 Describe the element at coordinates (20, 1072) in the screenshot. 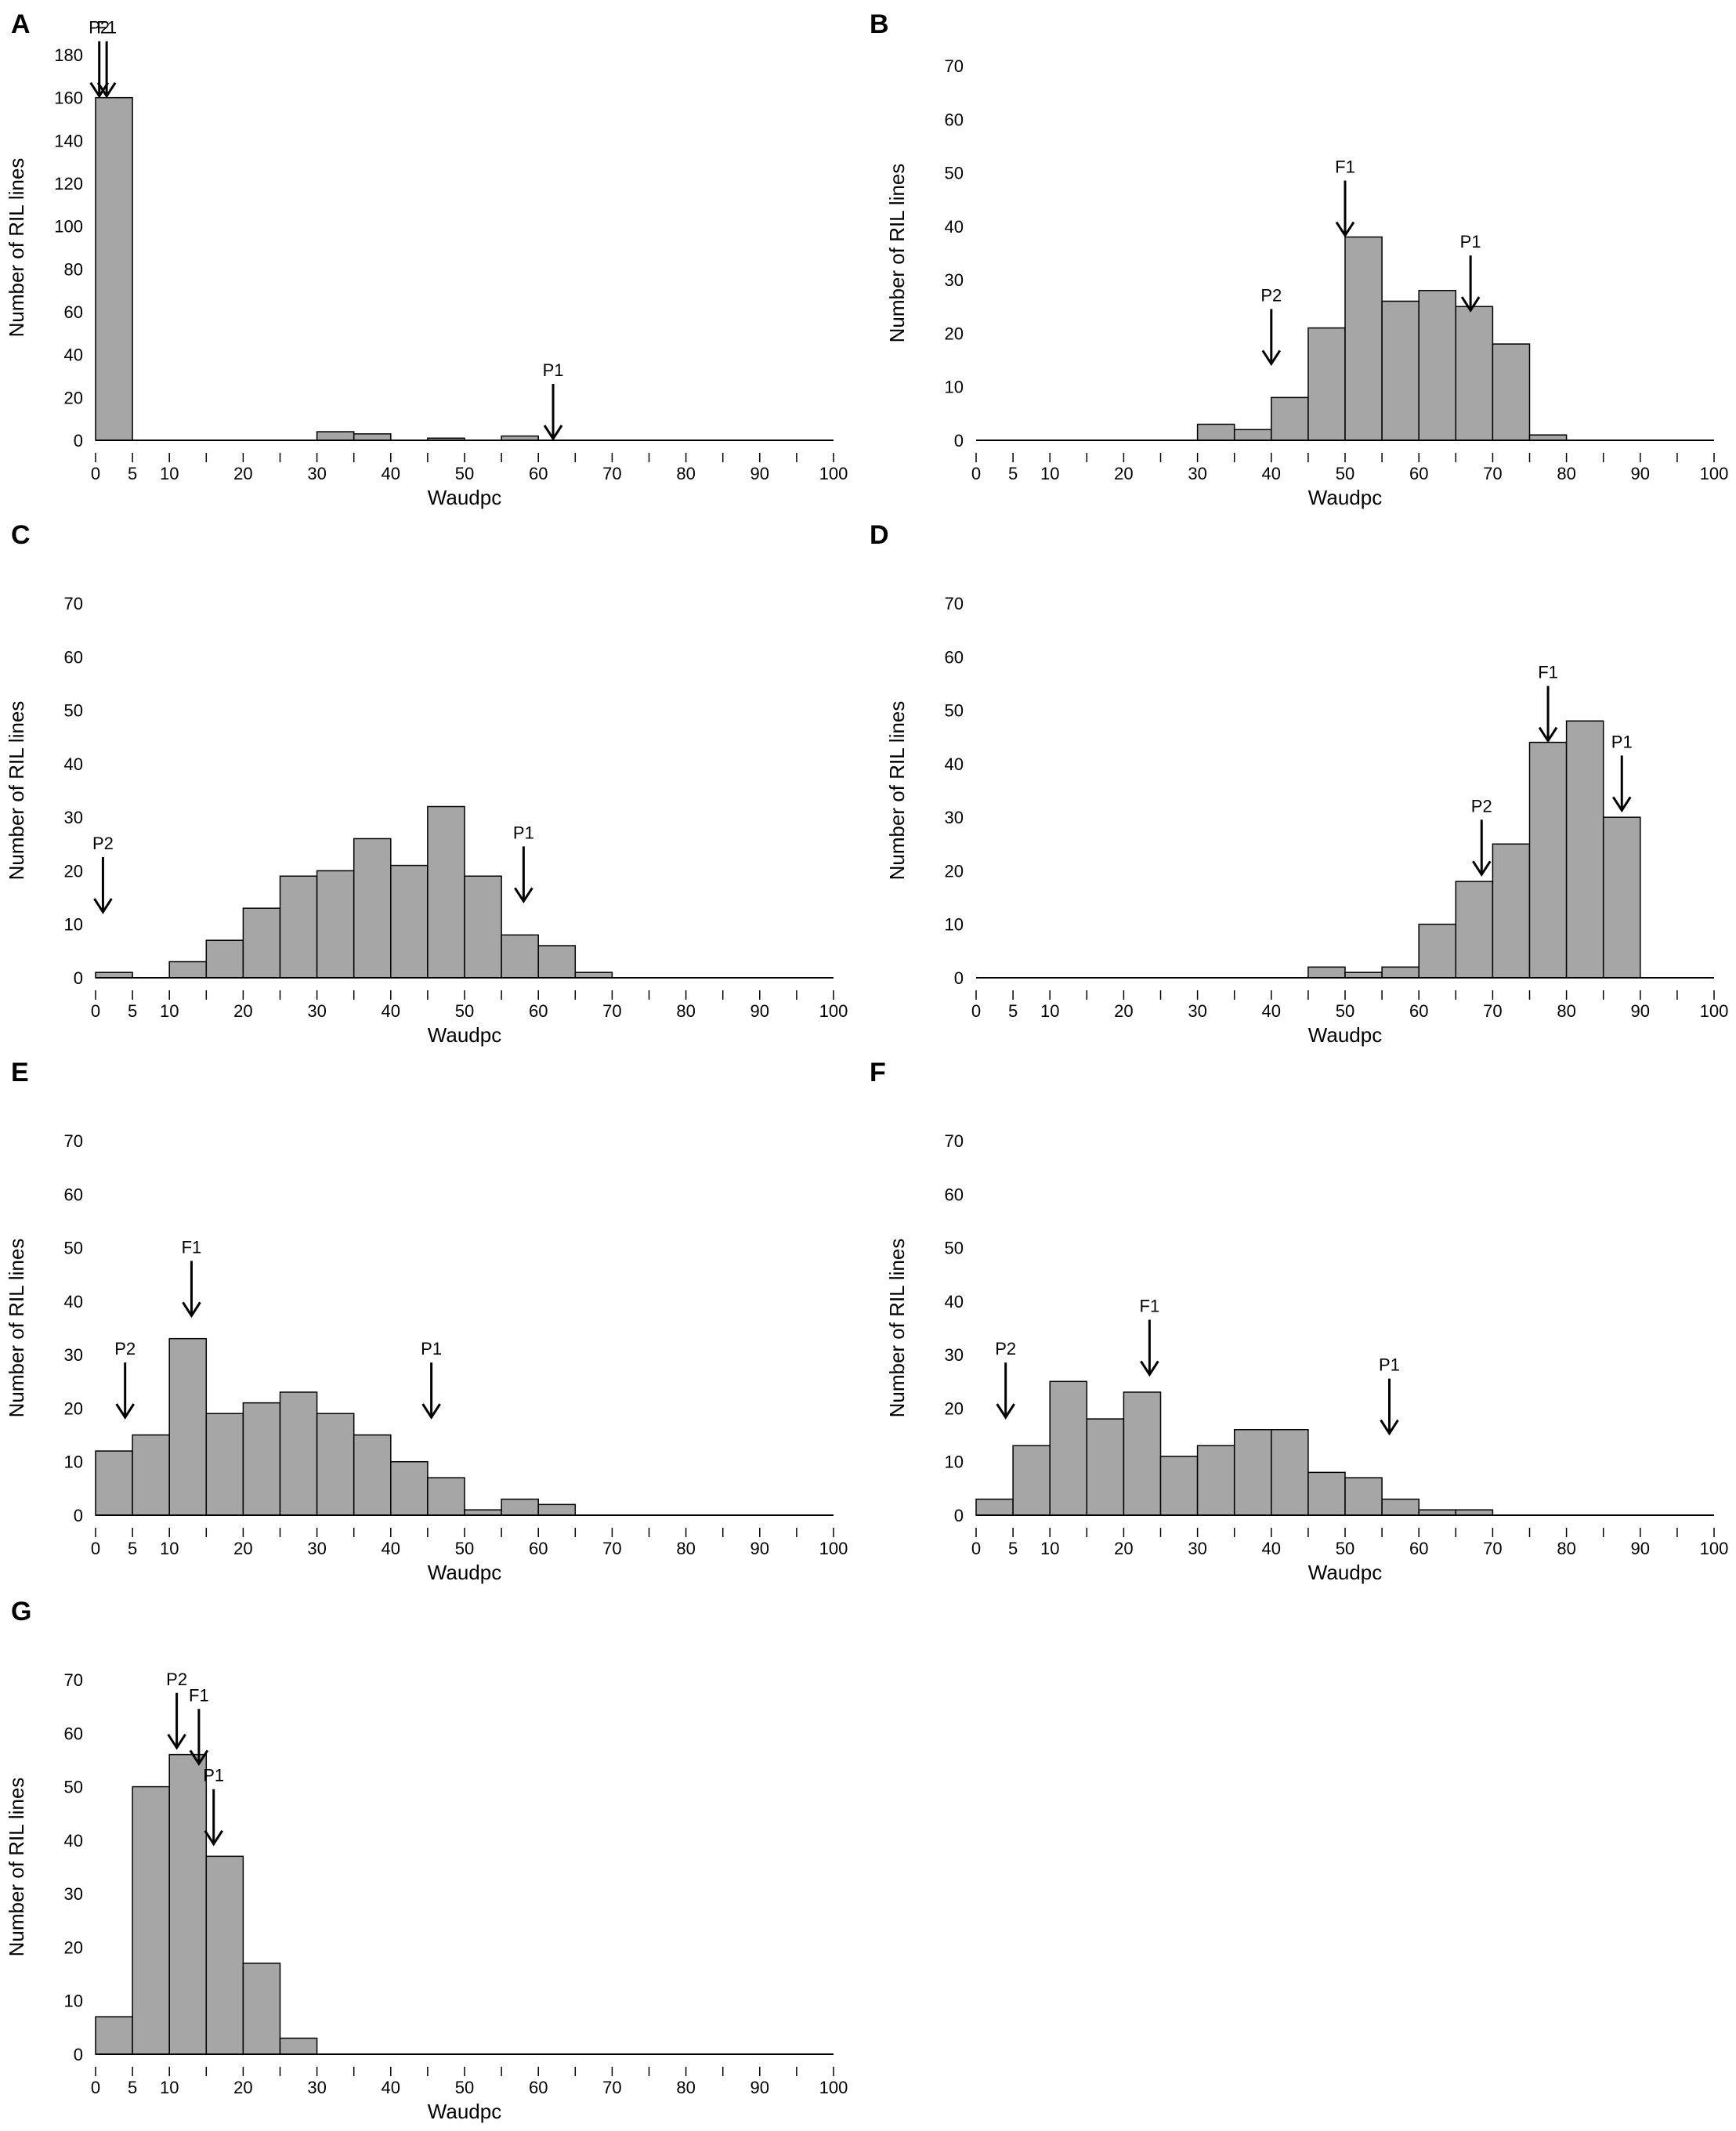

I see `panel-letter: E` at that location.